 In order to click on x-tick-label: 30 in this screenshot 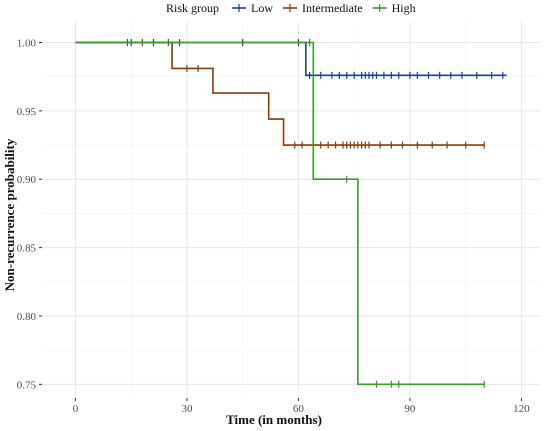, I will do `click(187, 409)`.